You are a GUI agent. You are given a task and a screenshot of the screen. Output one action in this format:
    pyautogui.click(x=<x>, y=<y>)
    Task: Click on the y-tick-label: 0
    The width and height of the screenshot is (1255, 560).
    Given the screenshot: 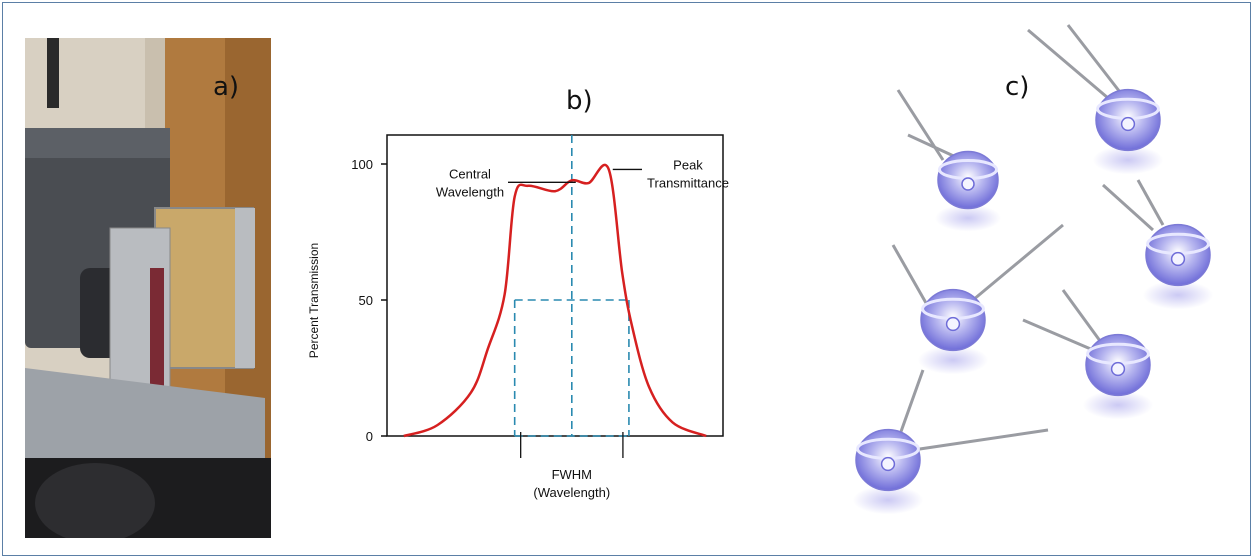 What is the action you would take?
    pyautogui.click(x=369, y=436)
    